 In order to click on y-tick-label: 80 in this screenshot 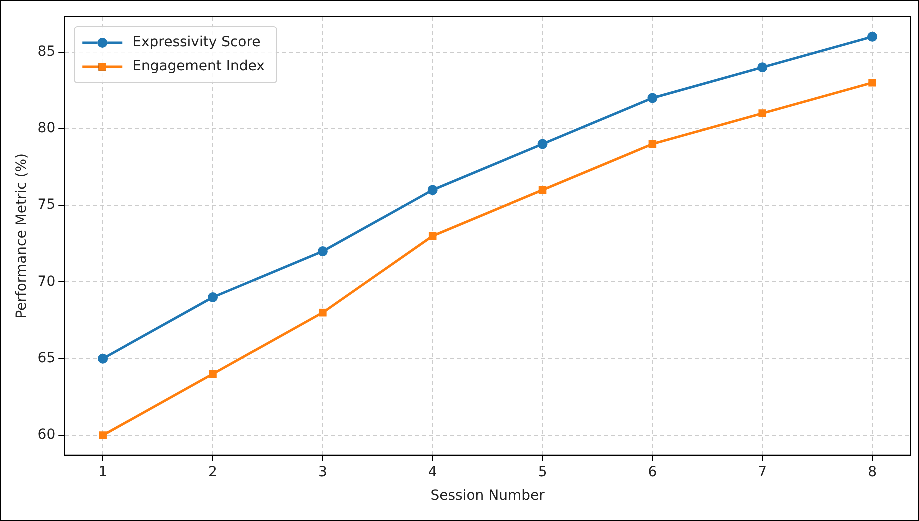, I will do `click(47, 128)`.